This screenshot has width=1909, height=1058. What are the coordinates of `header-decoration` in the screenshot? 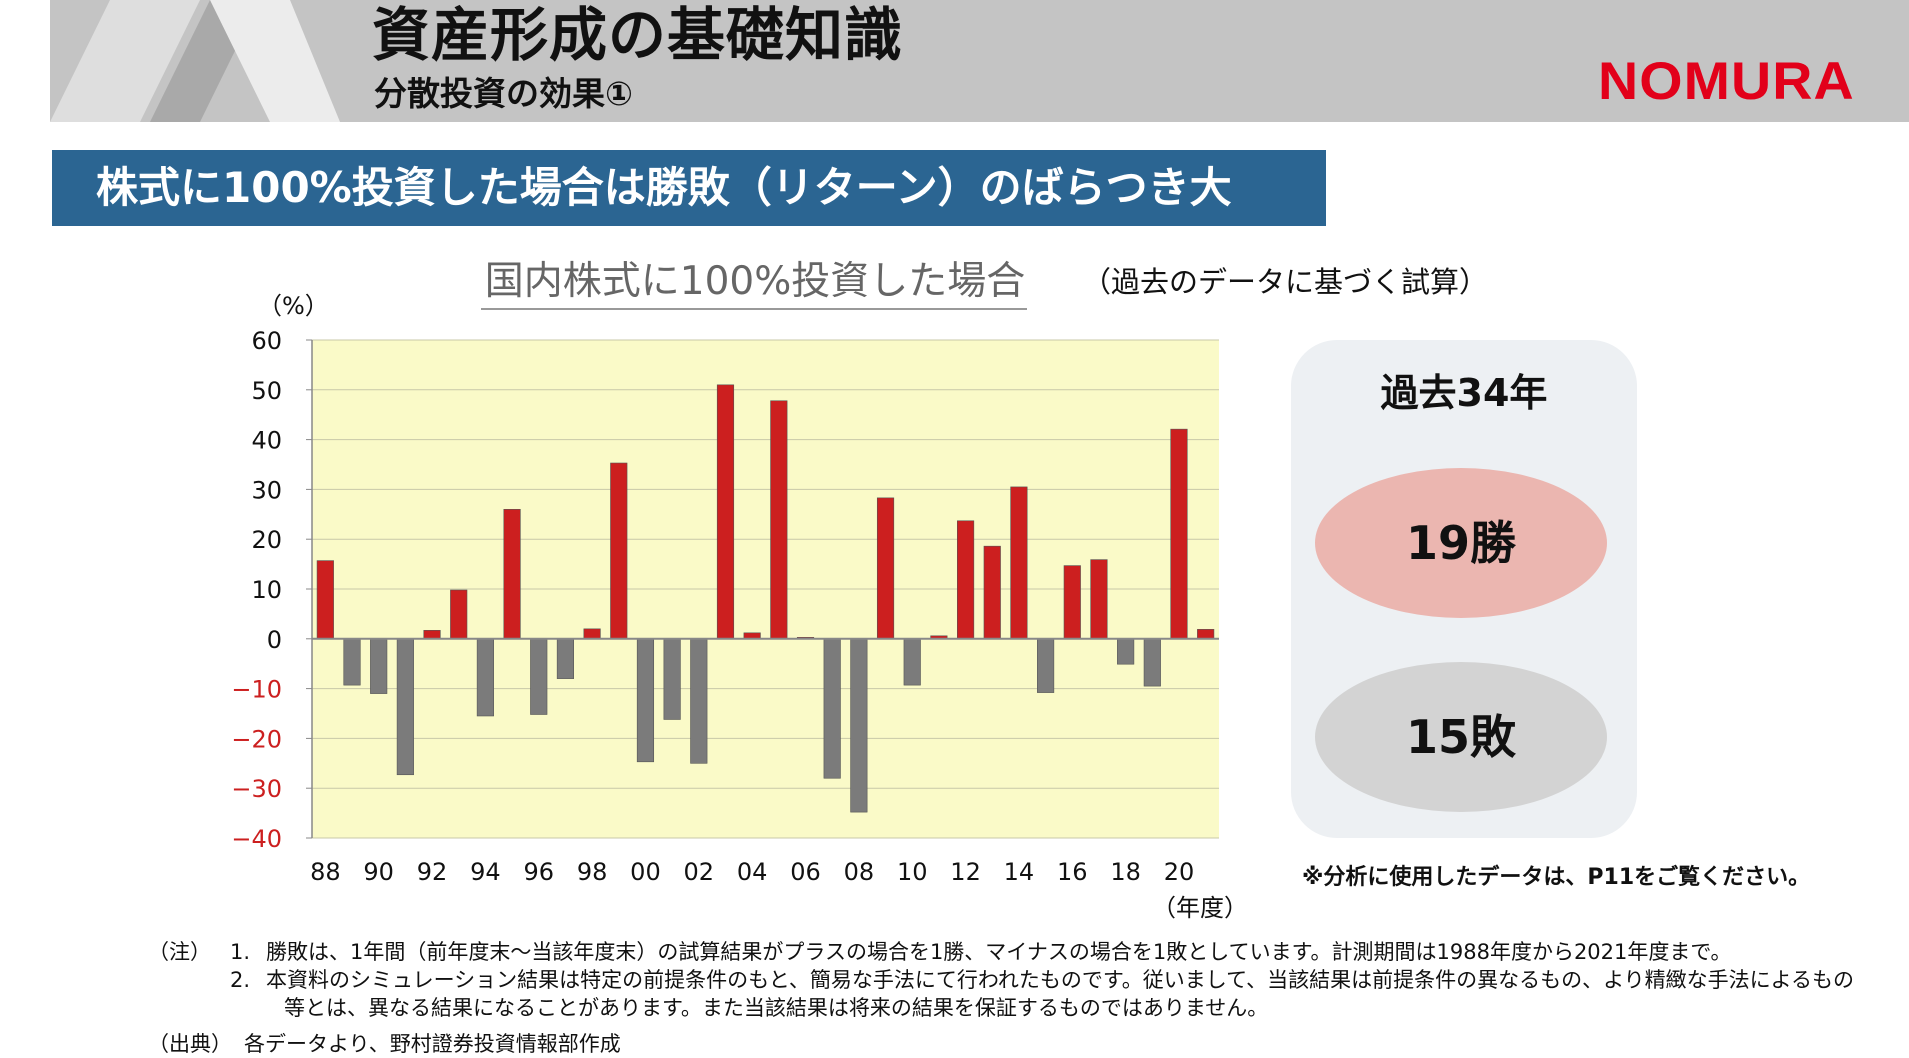 It's located at (195, 61).